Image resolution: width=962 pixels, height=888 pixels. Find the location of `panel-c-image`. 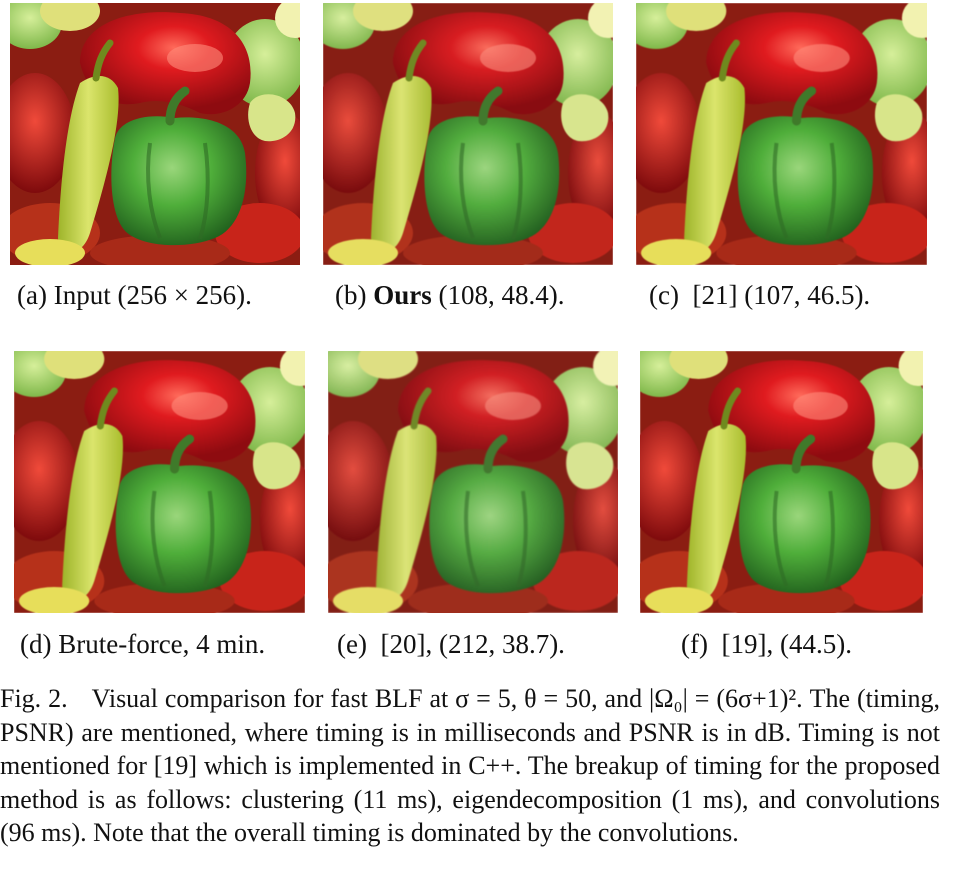

panel-c-image is located at coordinates (781, 134).